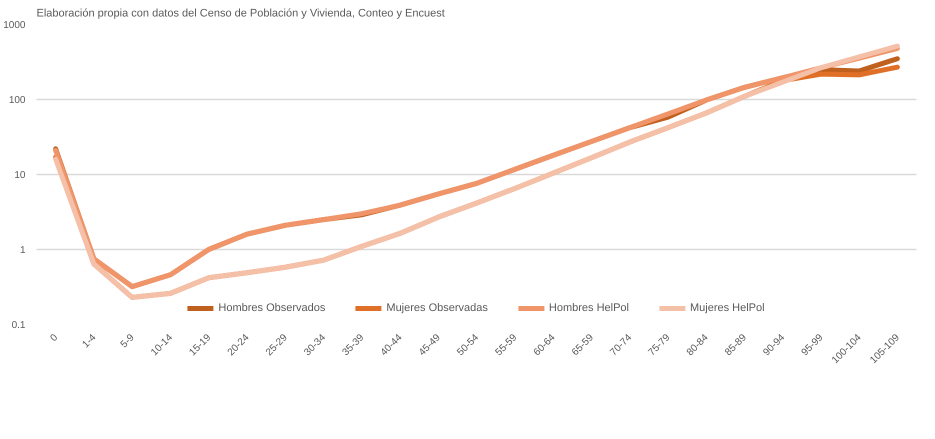 The height and width of the screenshot is (439, 935). Describe the element at coordinates (54, 338) in the screenshot. I see `x-tick-label: 0` at that location.